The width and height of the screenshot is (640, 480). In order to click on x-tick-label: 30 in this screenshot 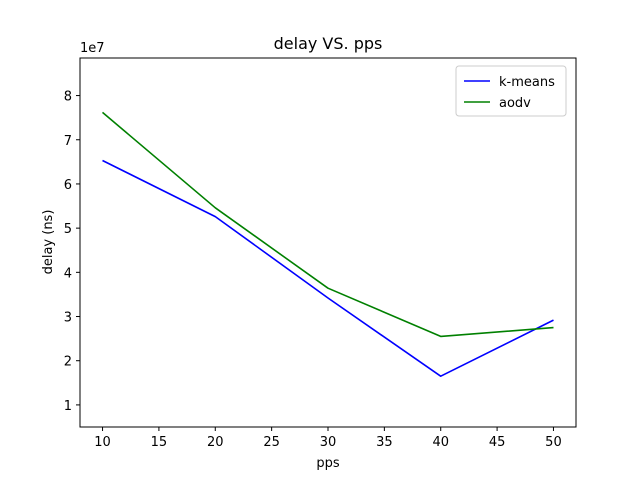, I will do `click(328, 442)`.